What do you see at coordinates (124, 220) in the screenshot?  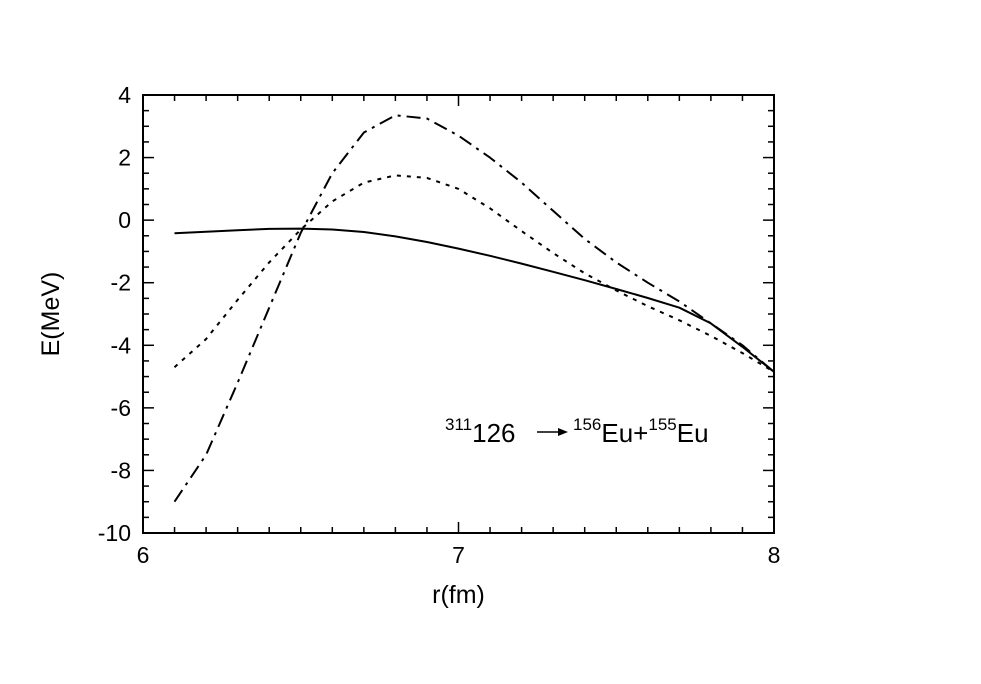 I see `y-tick-label: 0` at bounding box center [124, 220].